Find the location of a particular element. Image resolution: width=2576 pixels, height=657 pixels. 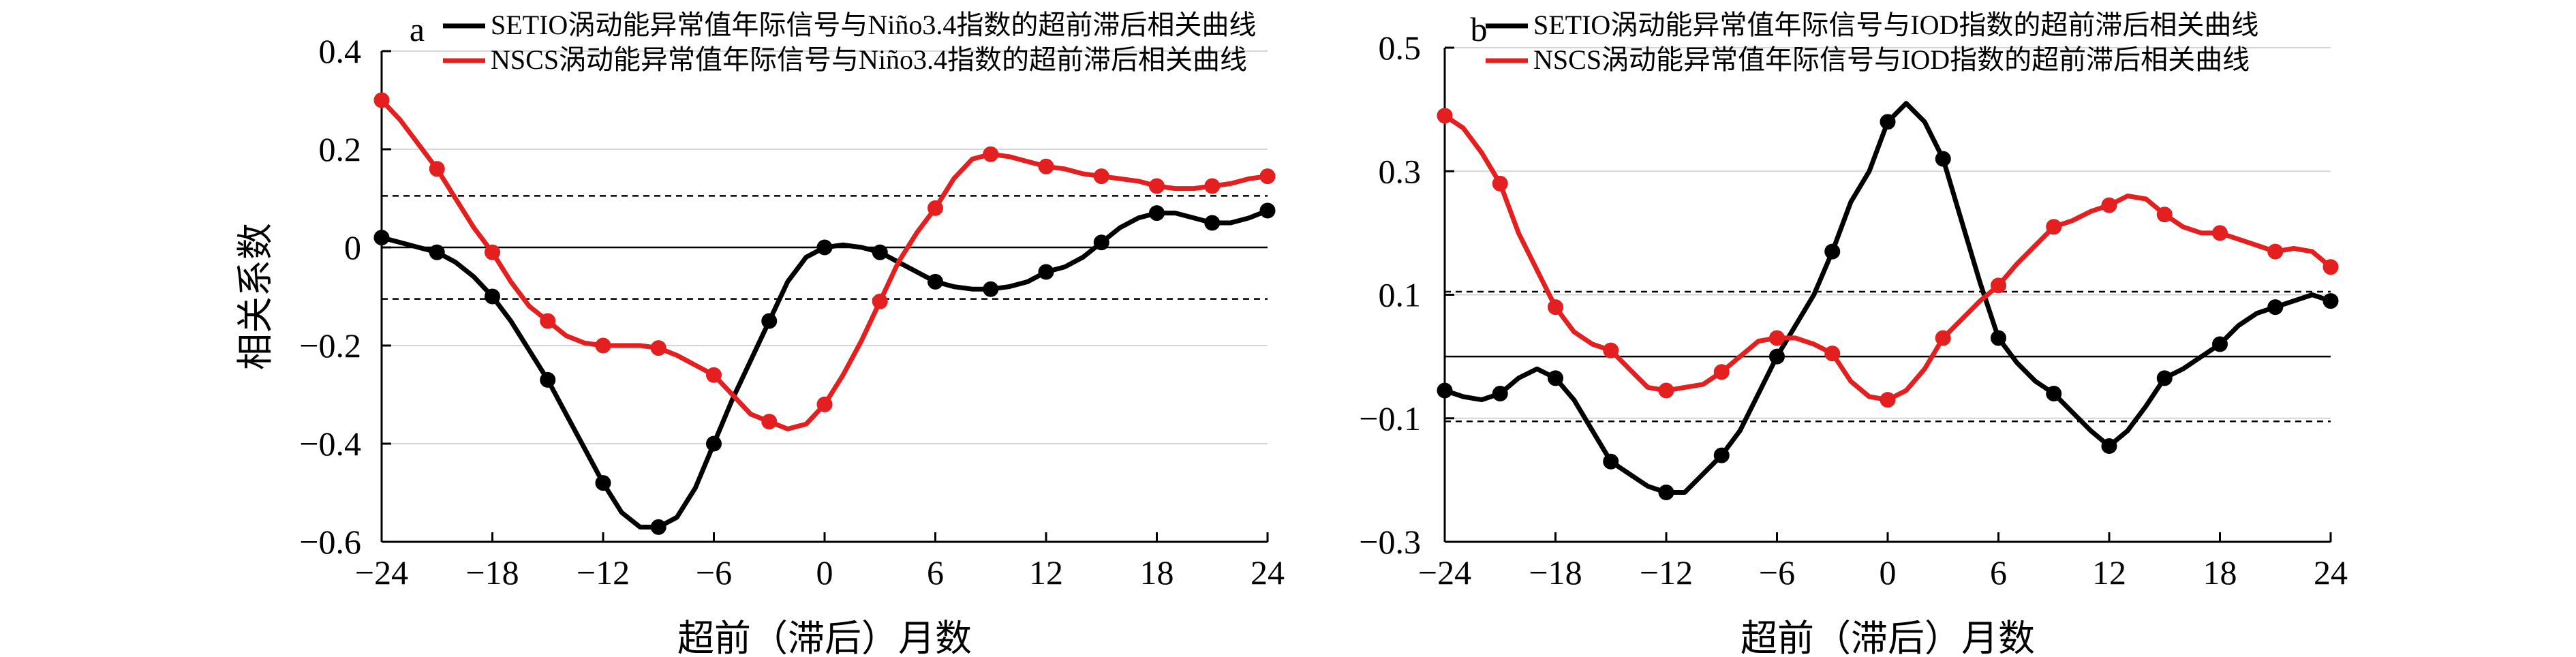

legend-label: NSCS涡动能异常值年际信号与Niño3.4指数的超前滞后相关曲线 is located at coordinates (869, 59).